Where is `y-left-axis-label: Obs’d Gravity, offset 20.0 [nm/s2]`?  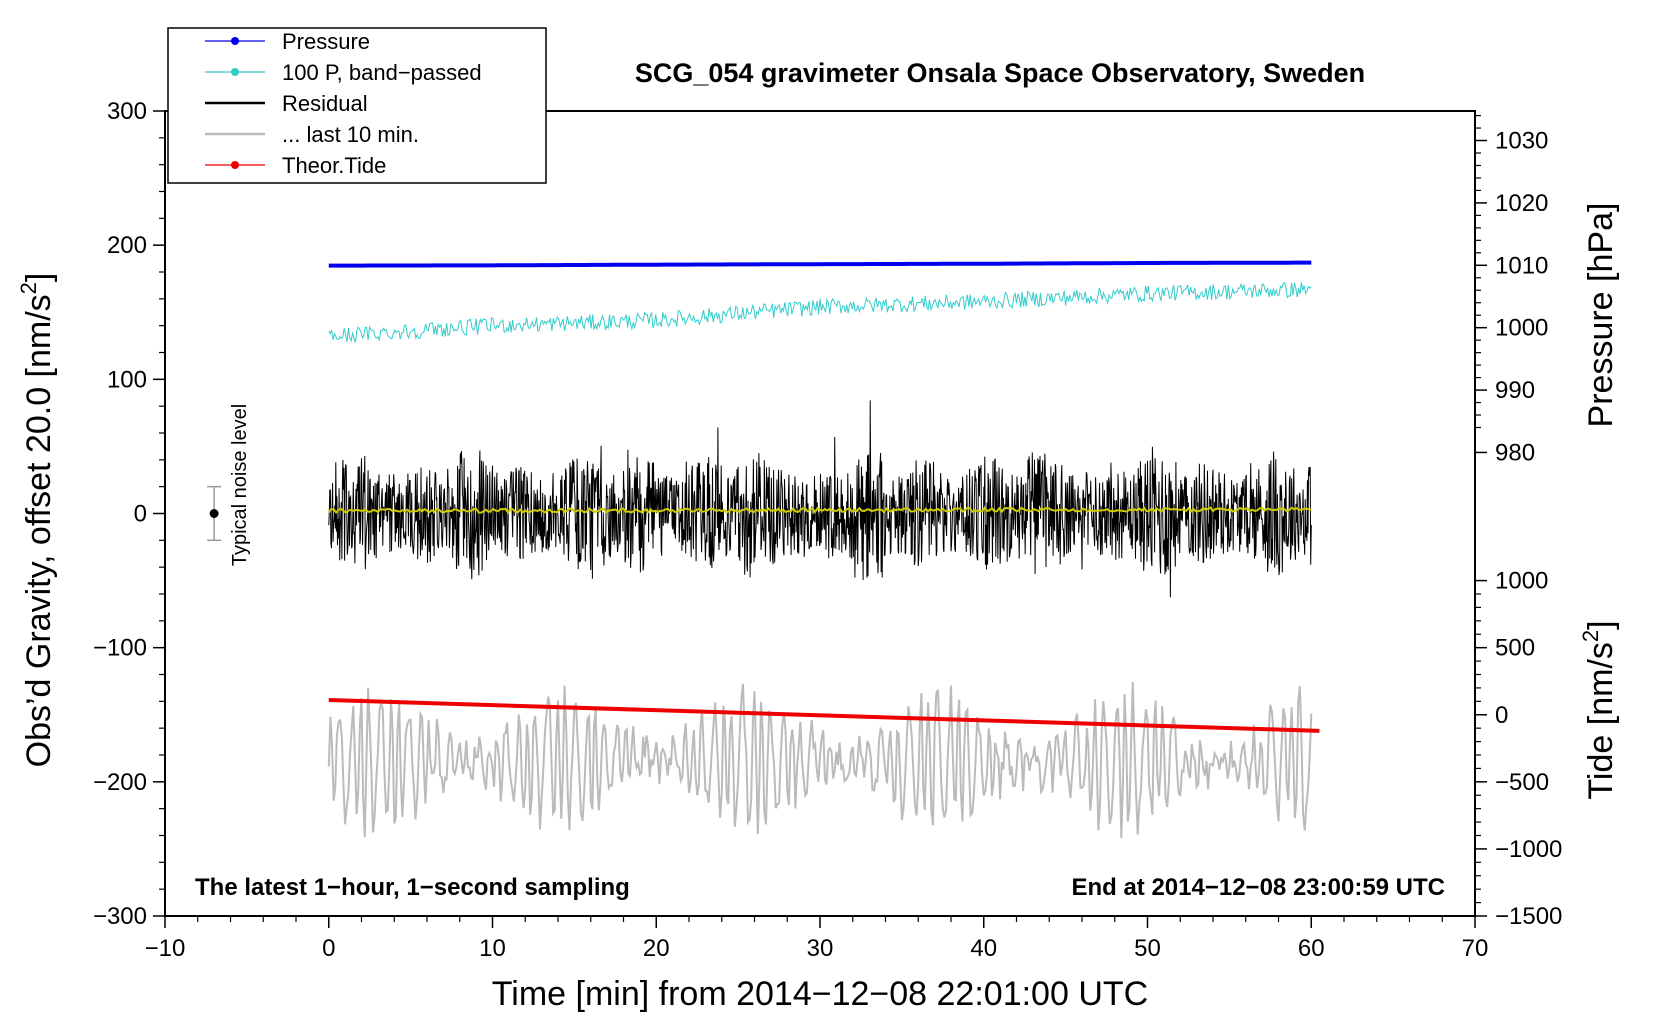
y-left-axis-label: Obs’d Gravity, offset 20.0 [nm/s2] is located at coordinates (37, 520).